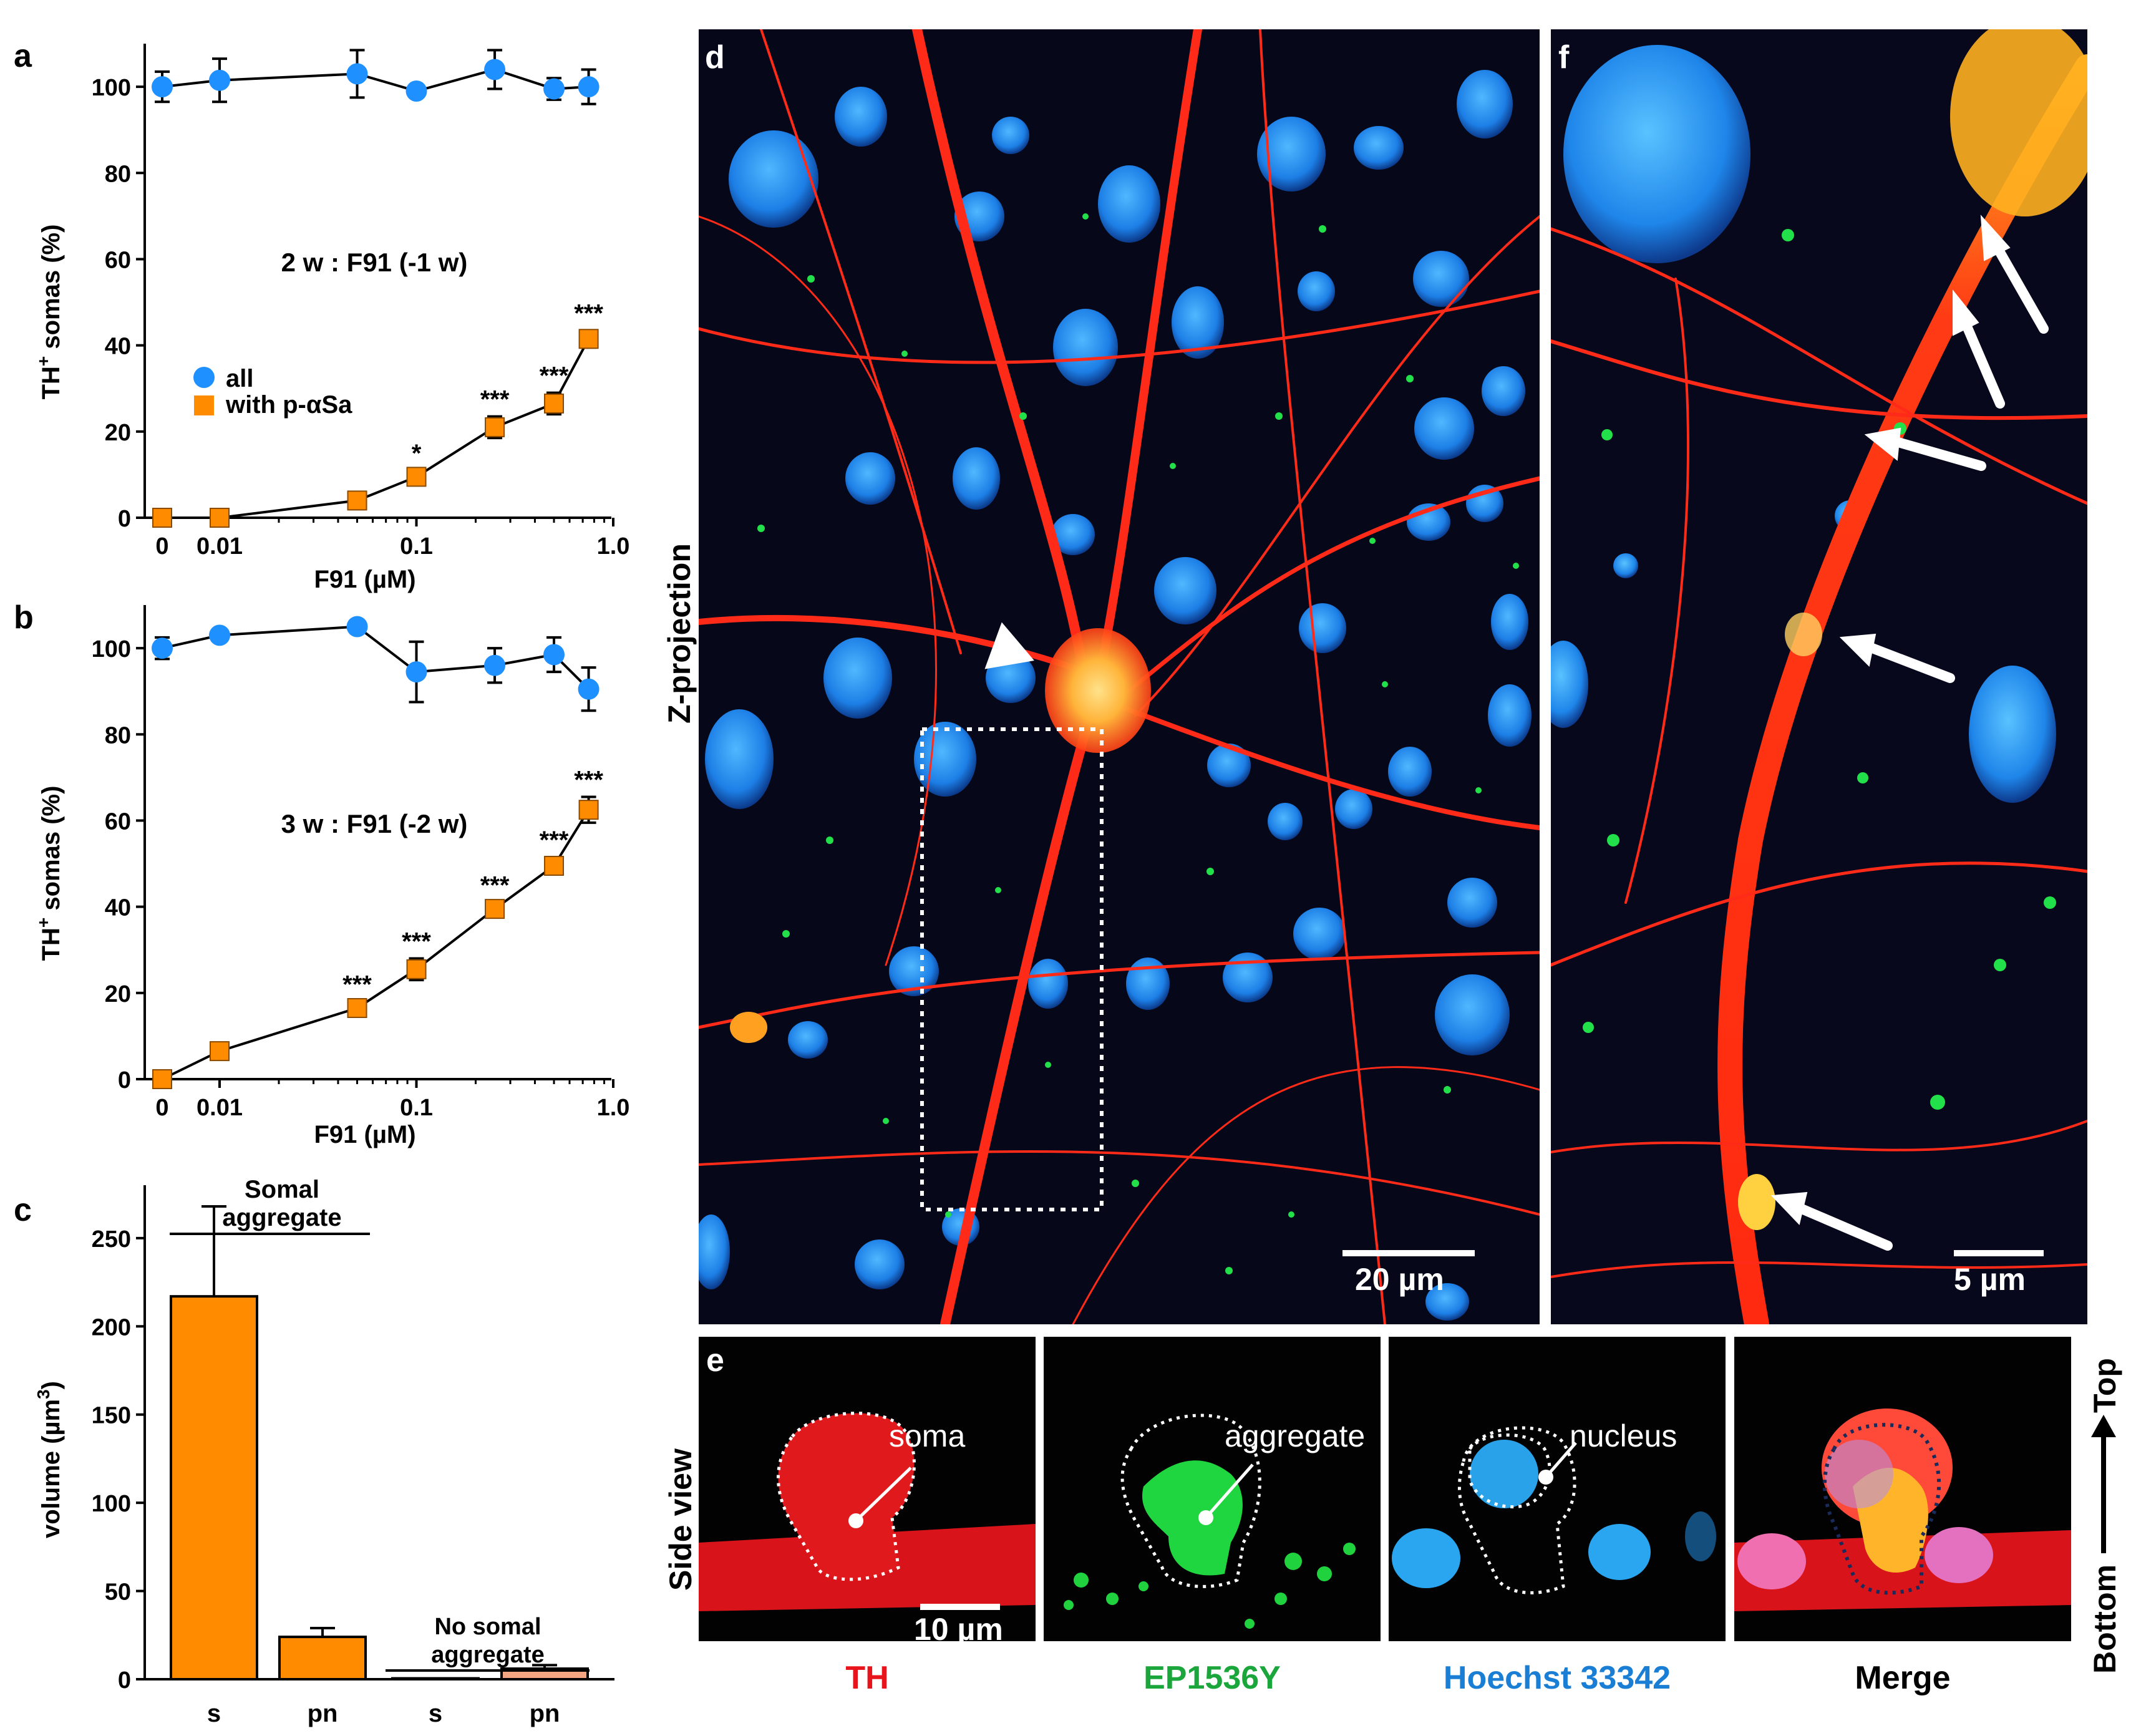 The width and height of the screenshot is (2141, 1736). What do you see at coordinates (49, 873) in the screenshot?
I see `panel-b-ylabel: TH+ somas (%)` at bounding box center [49, 873].